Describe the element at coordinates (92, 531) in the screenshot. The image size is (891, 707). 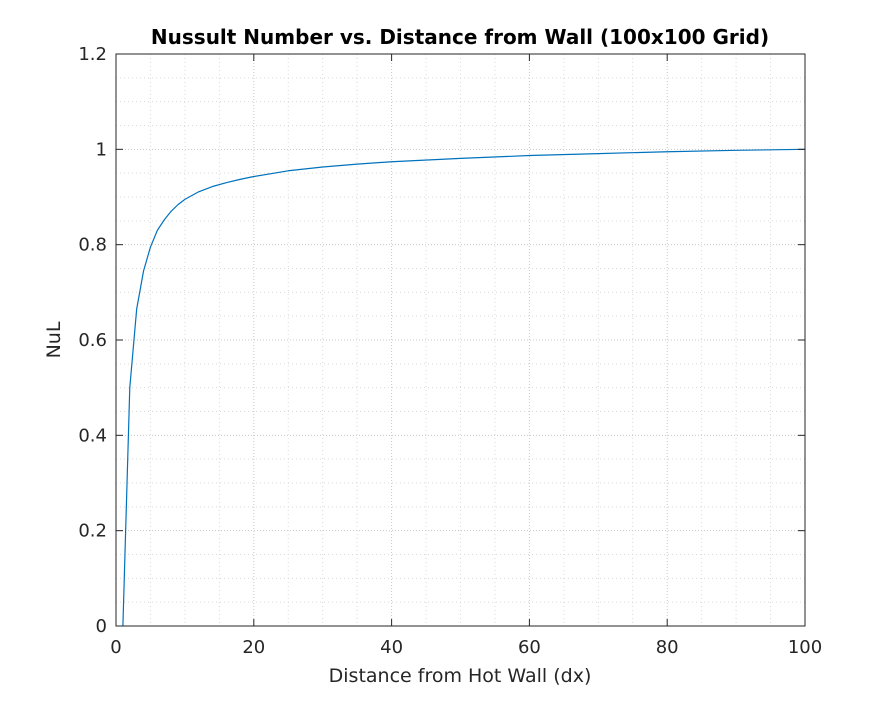
I see `y-tick-label: 0.2` at that location.